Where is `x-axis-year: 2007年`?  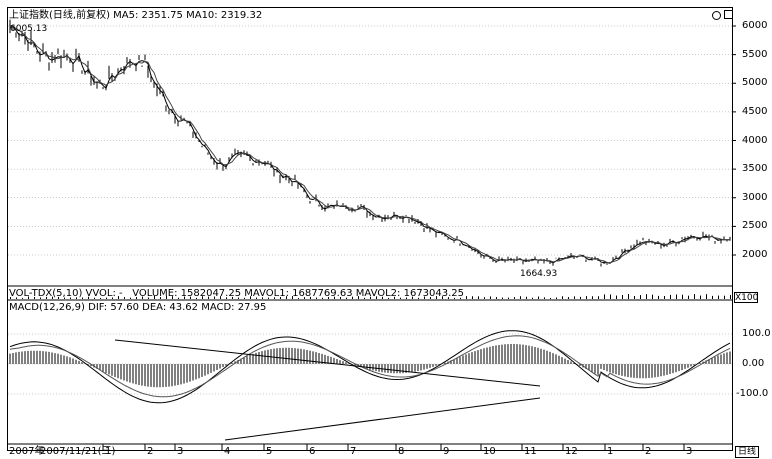
x-axis-year: 2007年 is located at coordinates (27, 451).